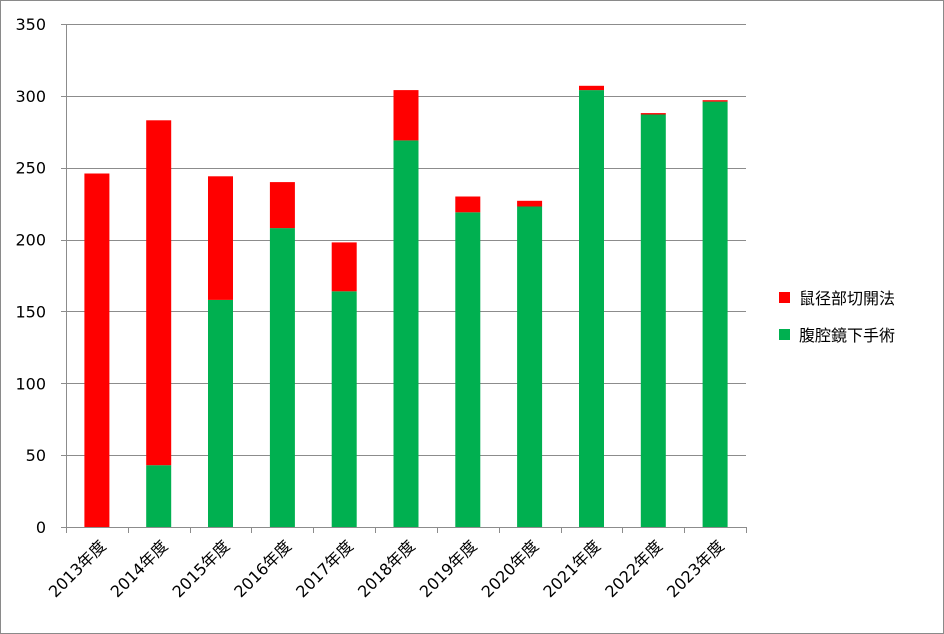 Image resolution: width=944 pixels, height=634 pixels. What do you see at coordinates (715, 314) in the screenshot?
I see `bar-laparoscopic-2023年度` at bounding box center [715, 314].